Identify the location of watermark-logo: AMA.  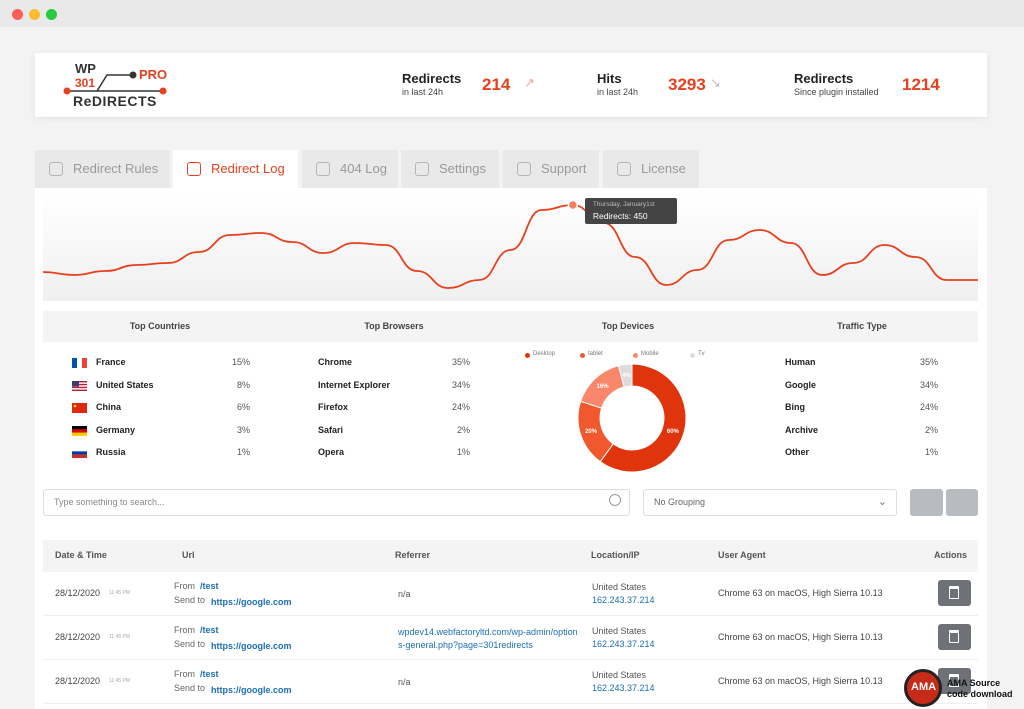
(923, 688).